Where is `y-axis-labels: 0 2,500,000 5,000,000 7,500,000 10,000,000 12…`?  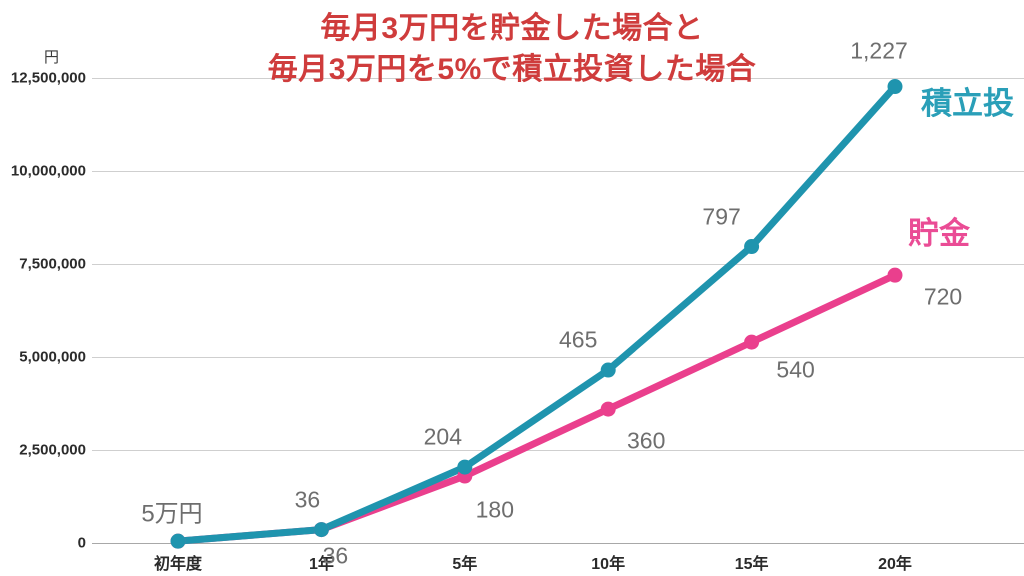
y-axis-labels: 0 2,500,000 5,000,000 7,500,000 10,000,000 12… is located at coordinates (43, 288).